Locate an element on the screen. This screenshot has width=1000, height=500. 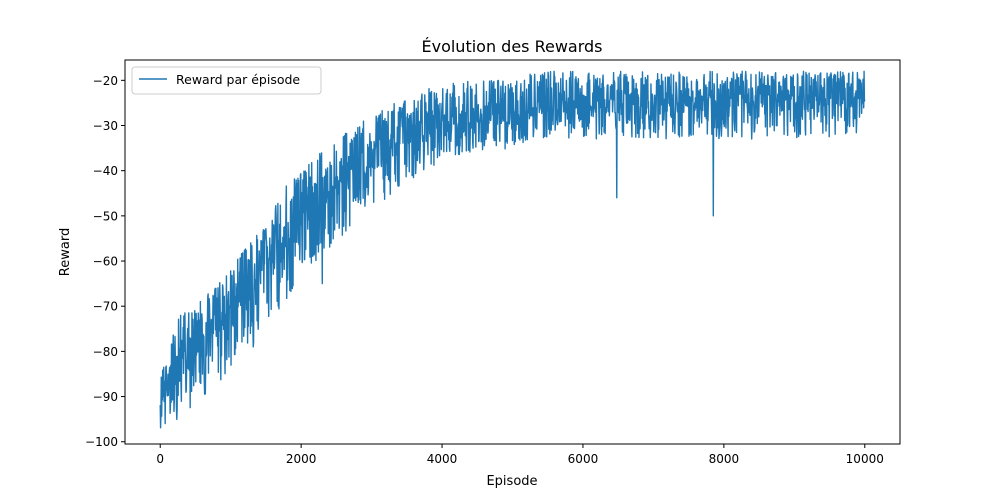
y-tick-label: −40 is located at coordinates (105, 171).